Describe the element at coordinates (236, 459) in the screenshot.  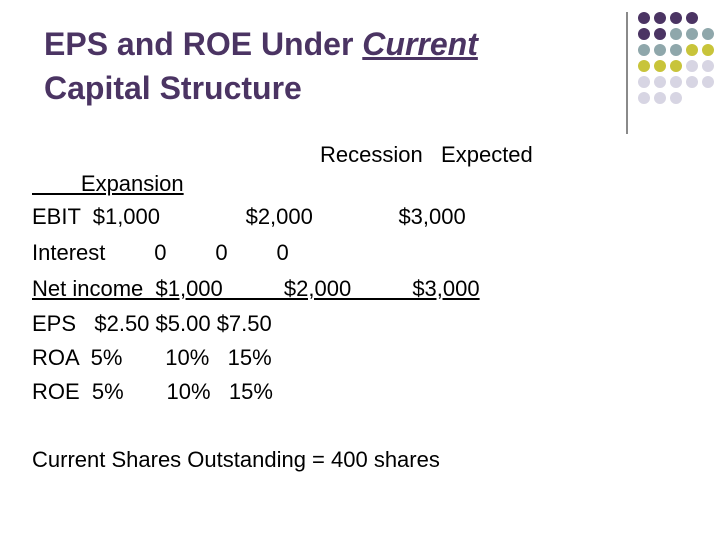
I see `shares-outstanding-note: Current Shares Outstanding = 400 shares` at that location.